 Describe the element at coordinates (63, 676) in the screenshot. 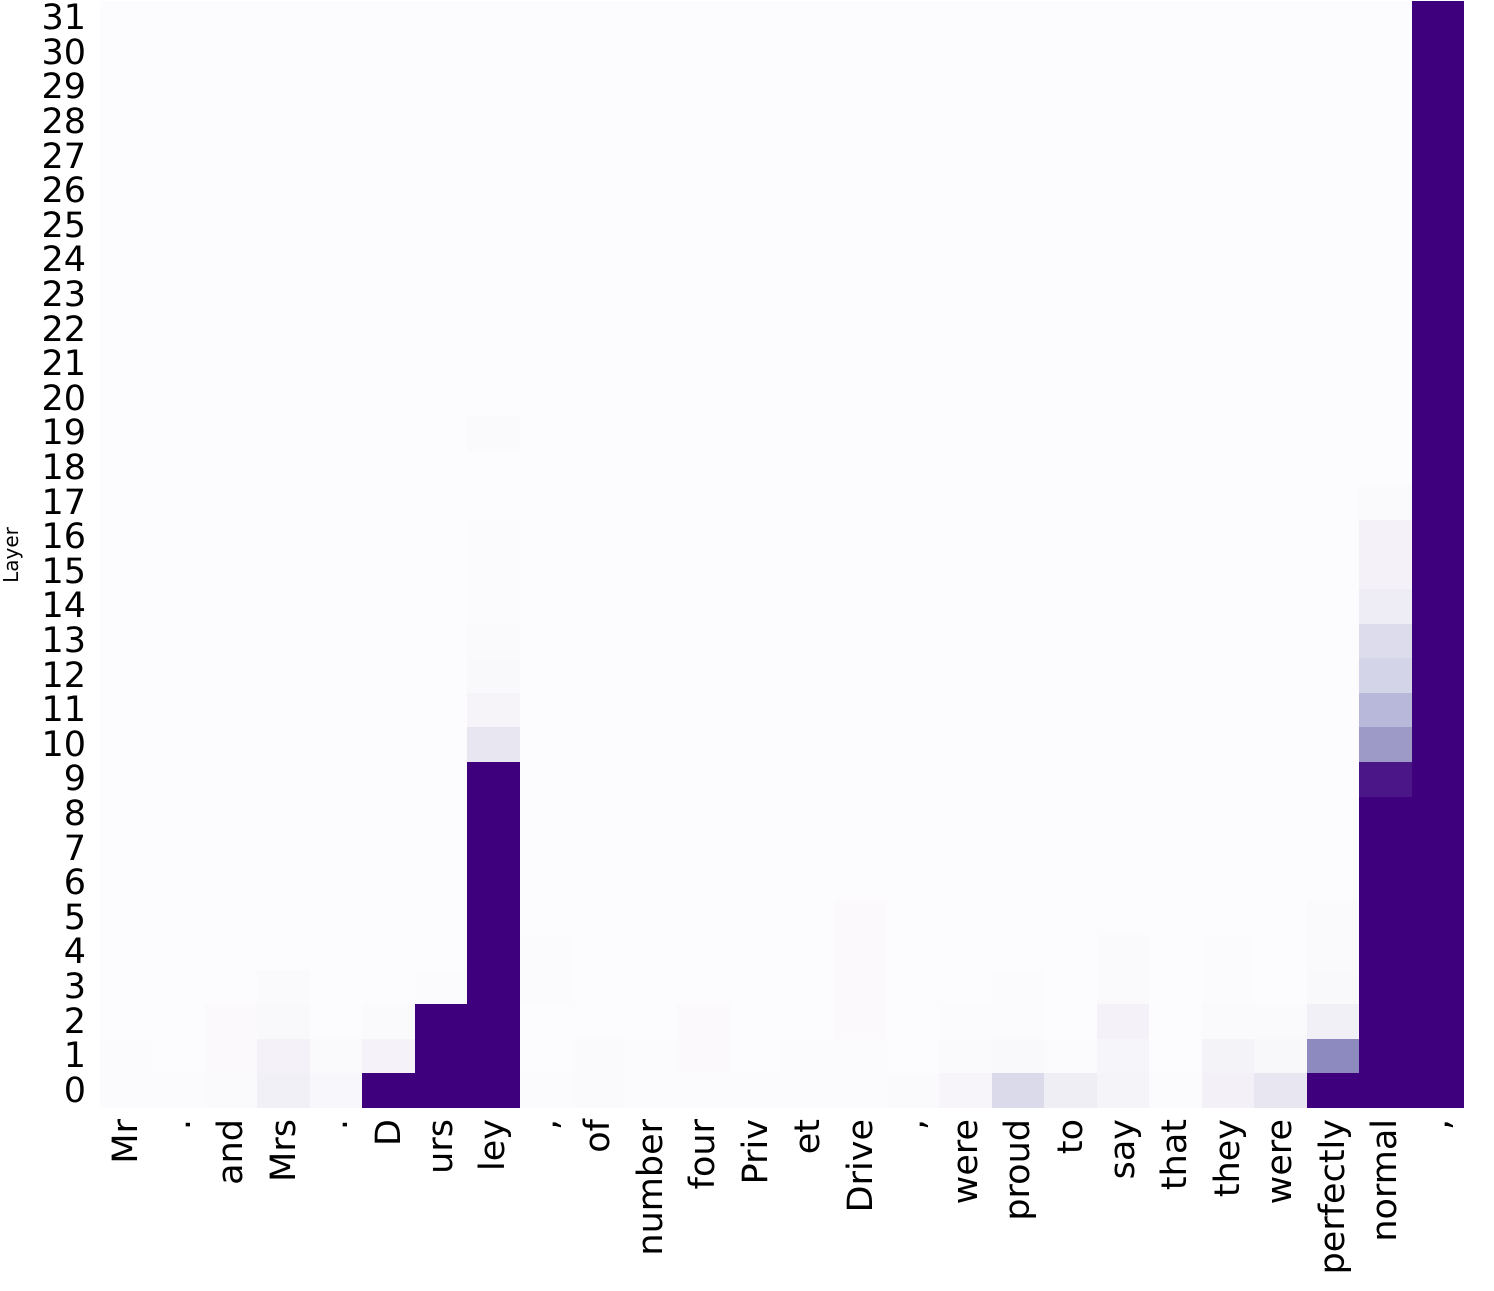

I see `y-tick-label: 12` at that location.